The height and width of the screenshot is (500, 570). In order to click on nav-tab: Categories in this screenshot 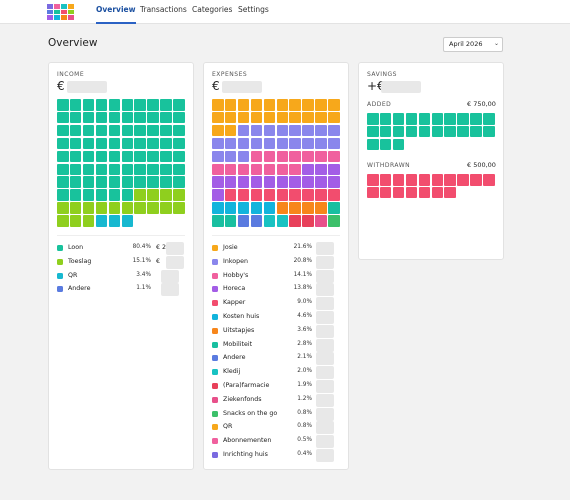, I will do `click(212, 9)`.